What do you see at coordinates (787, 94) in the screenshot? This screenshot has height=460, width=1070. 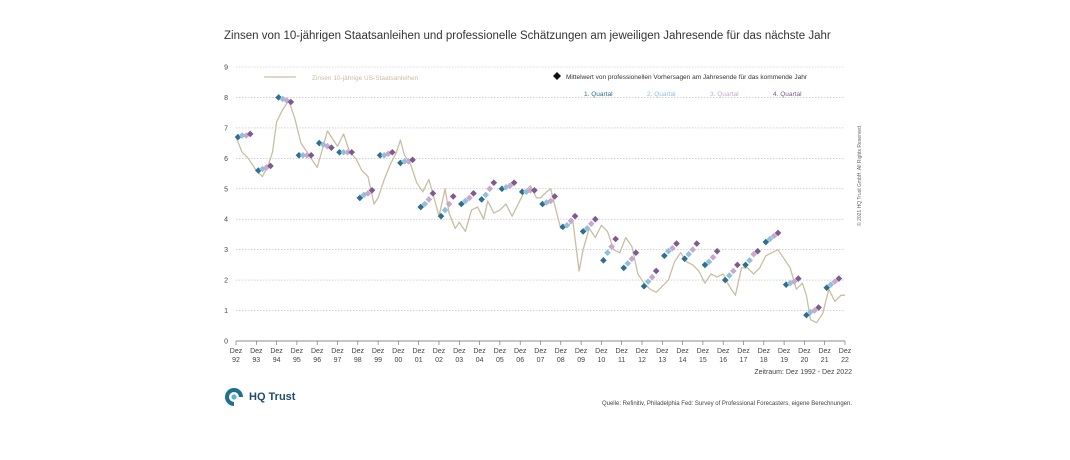 I see `legend-quarter-label: 4. Quartal` at bounding box center [787, 94].